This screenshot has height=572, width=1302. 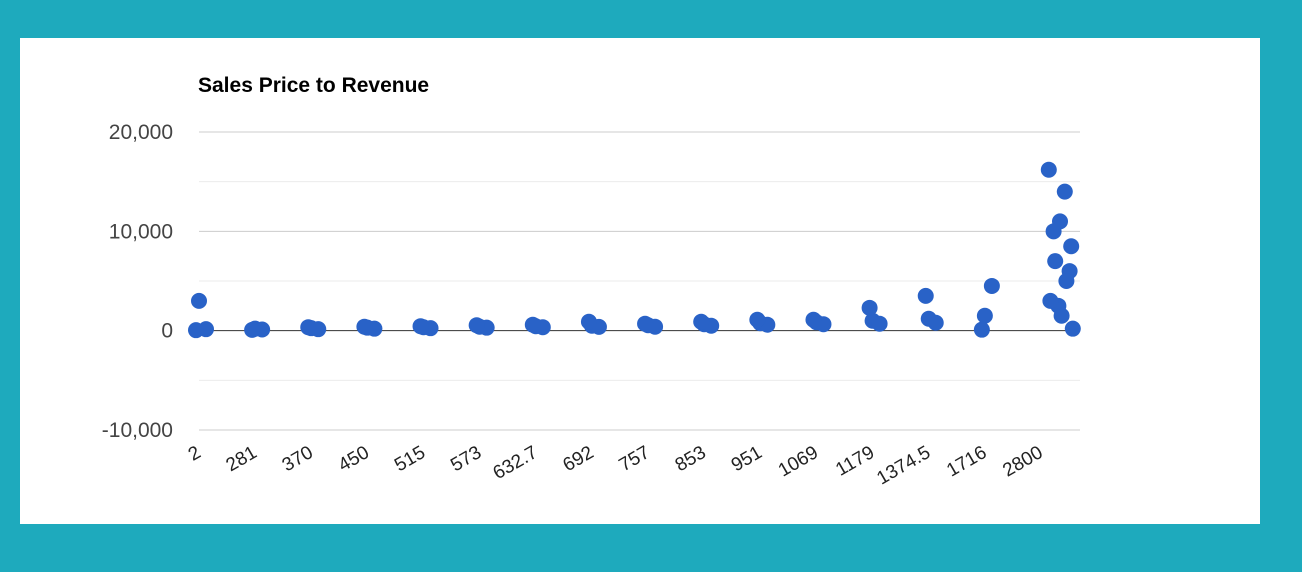 I want to click on chart-title: Sales Price to Revenue, so click(x=313, y=85).